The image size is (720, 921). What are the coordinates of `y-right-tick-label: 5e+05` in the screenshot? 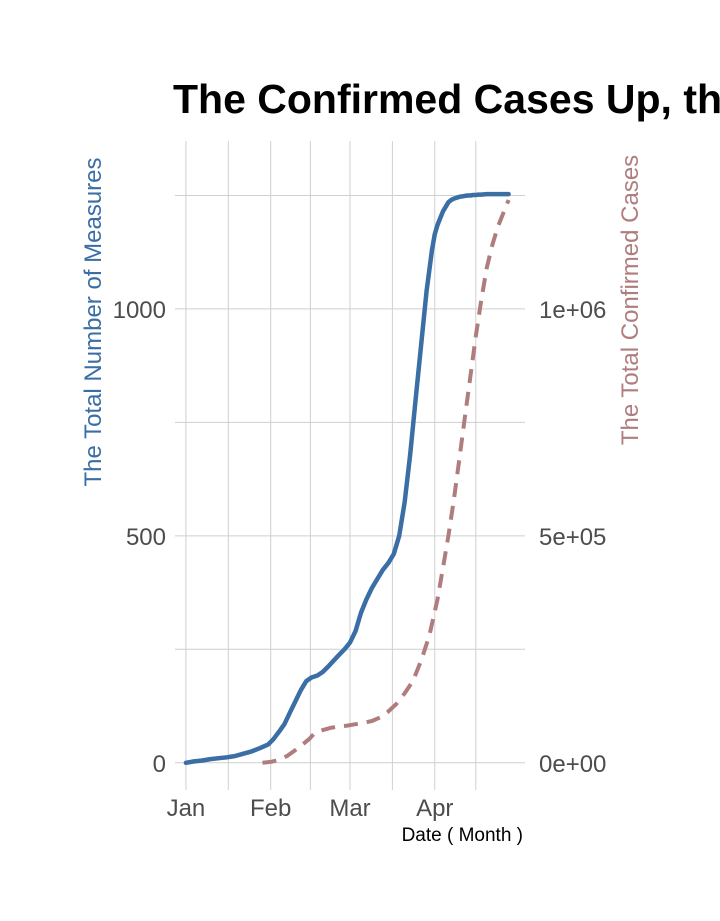 It's located at (572, 537).